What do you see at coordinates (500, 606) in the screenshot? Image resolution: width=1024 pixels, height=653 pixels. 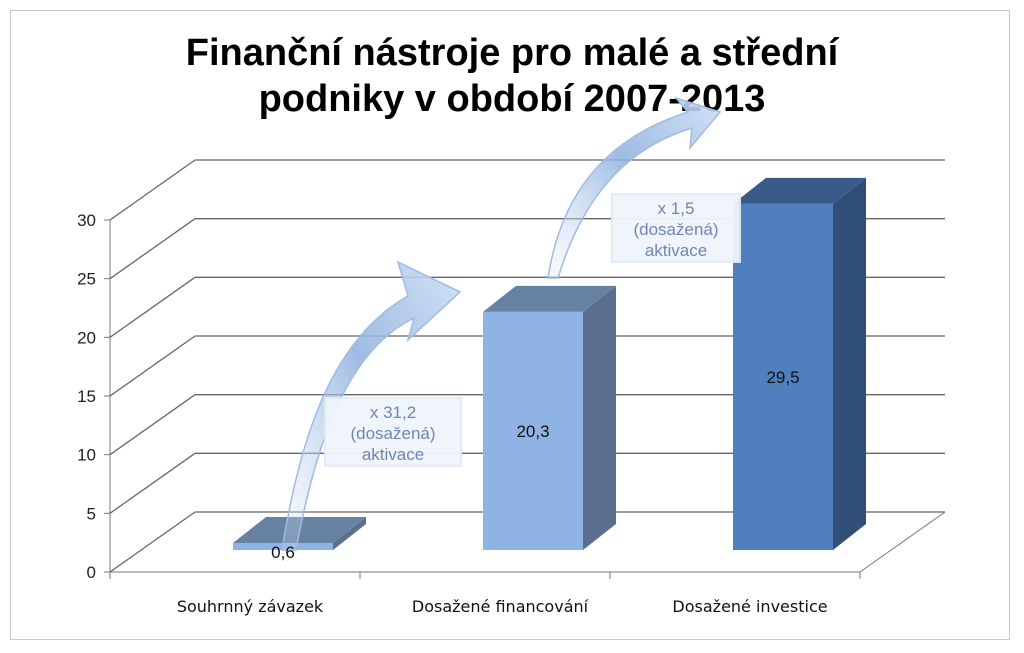 I see `x-tick-label: Dosažené financování` at bounding box center [500, 606].